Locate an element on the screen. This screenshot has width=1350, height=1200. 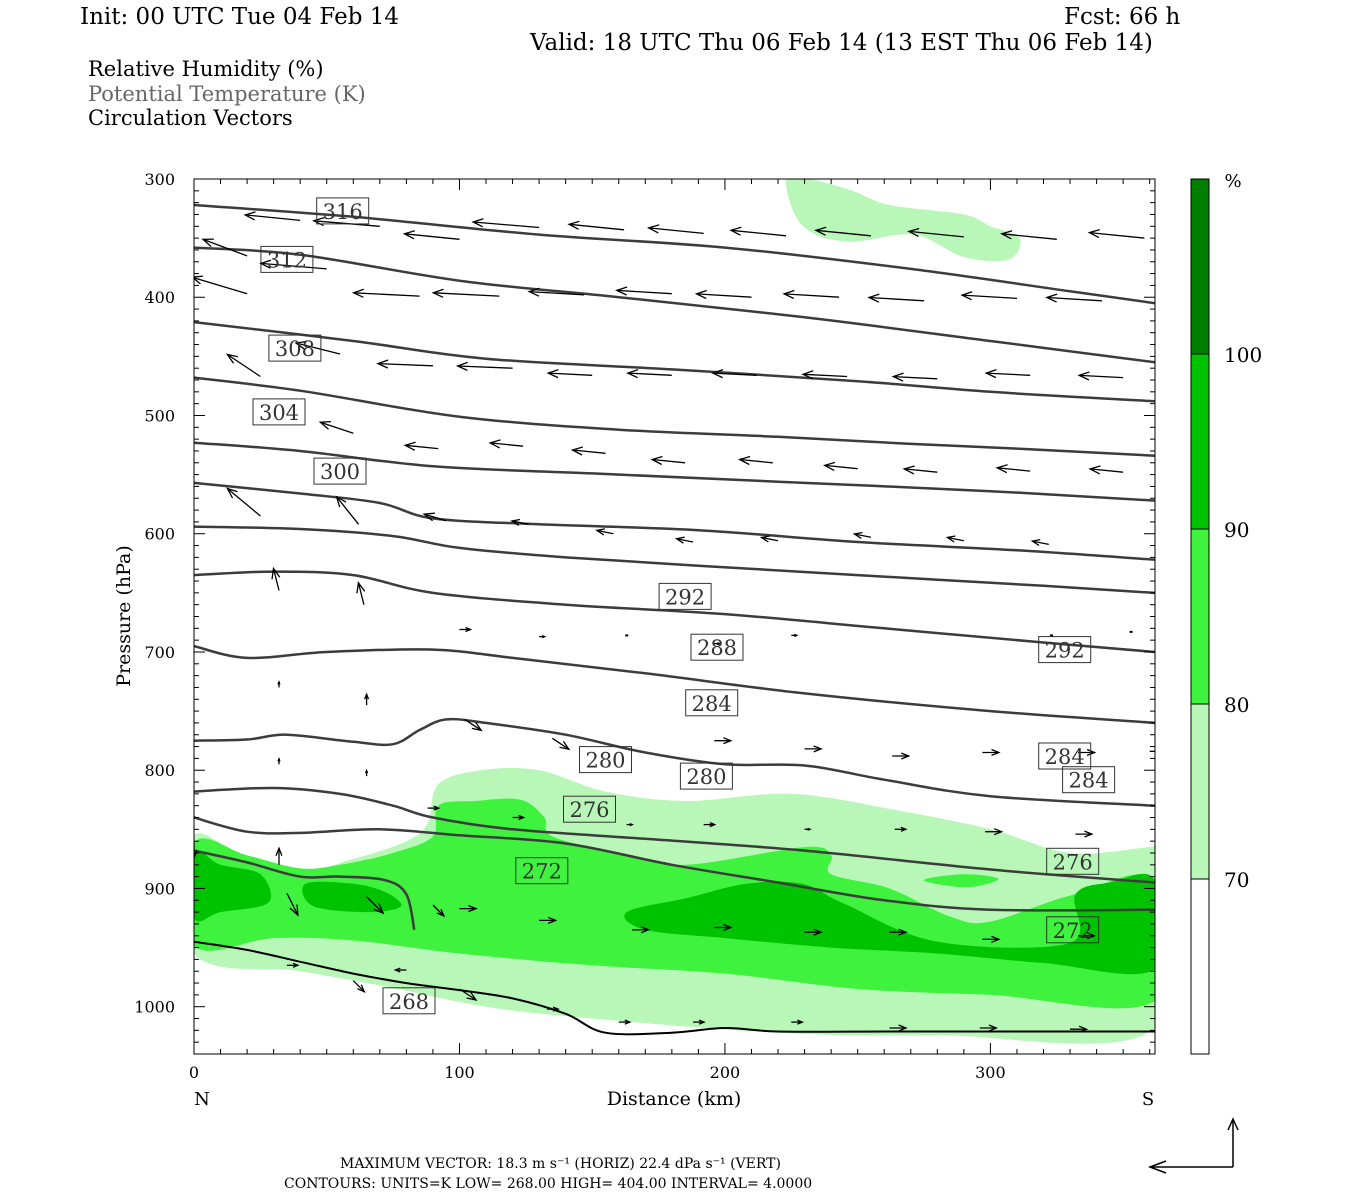
contour-label-292-0: 292 is located at coordinates (685, 597).